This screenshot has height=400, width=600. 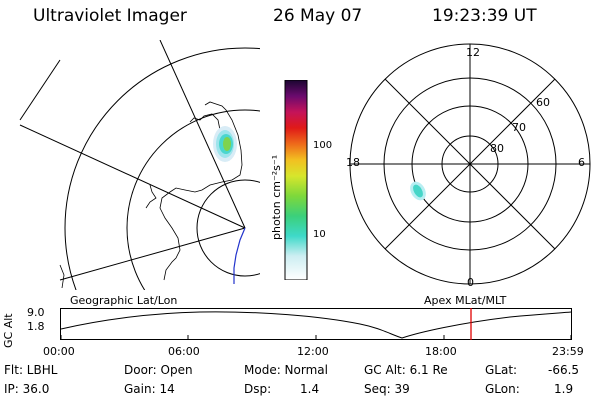 I want to click on lat-label-70: 70, so click(x=519, y=127).